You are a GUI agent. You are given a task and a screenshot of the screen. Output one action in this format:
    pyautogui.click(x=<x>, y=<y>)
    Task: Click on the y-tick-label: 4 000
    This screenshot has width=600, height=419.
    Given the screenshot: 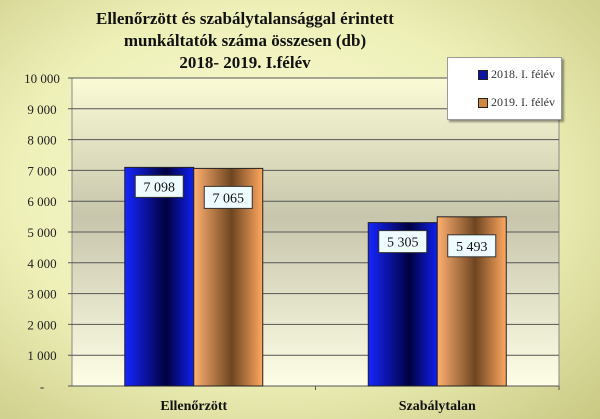 What is the action you would take?
    pyautogui.click(x=41, y=263)
    